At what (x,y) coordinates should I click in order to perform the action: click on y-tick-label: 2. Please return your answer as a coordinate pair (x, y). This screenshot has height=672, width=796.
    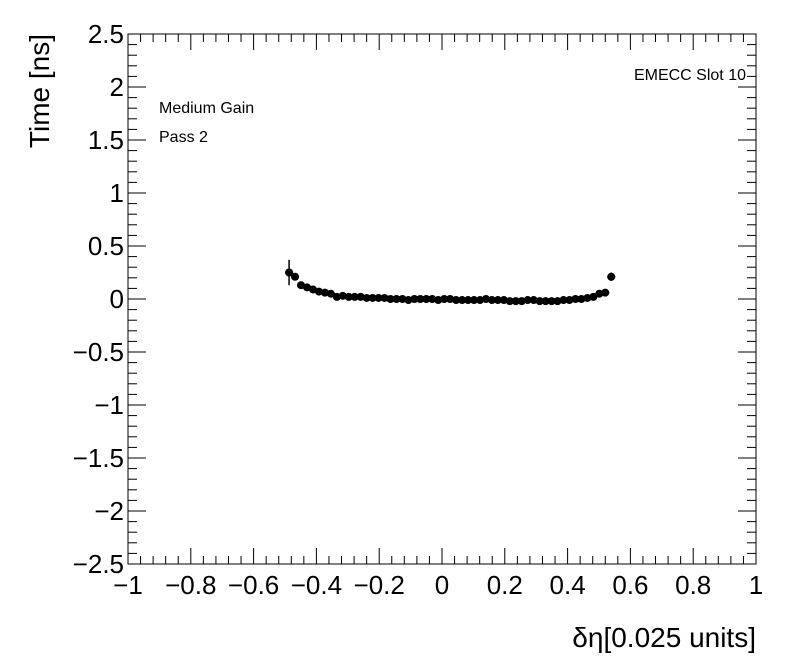
    Looking at the image, I should click on (117, 87).